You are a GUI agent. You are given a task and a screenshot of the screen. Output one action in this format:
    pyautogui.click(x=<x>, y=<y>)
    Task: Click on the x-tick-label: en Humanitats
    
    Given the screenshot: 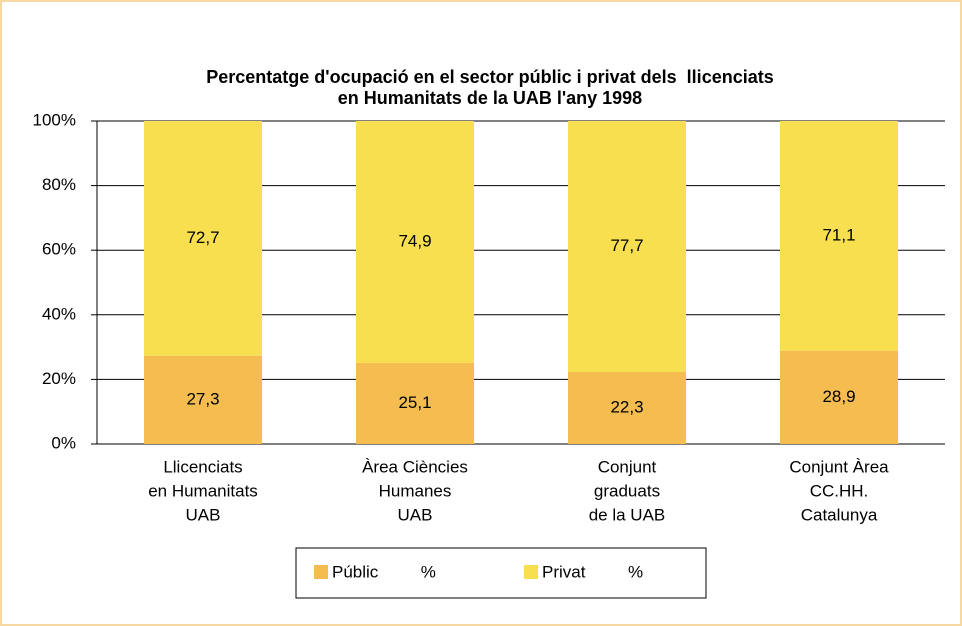 What is the action you would take?
    pyautogui.click(x=203, y=490)
    